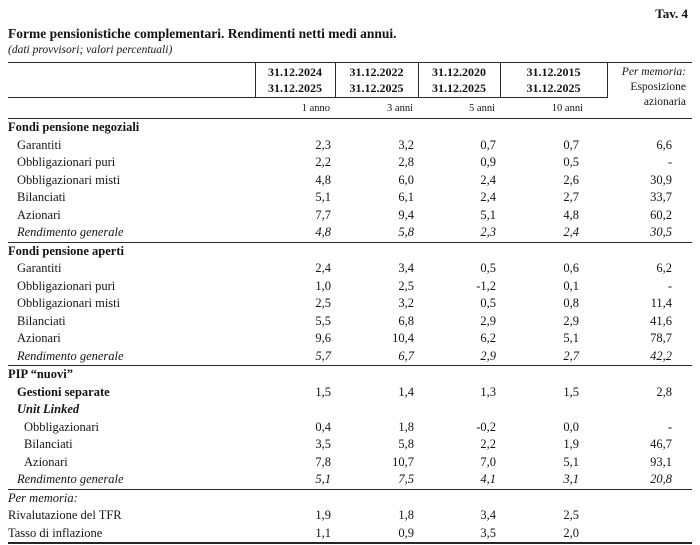 The image size is (700, 545). Describe the element at coordinates (571, 179) in the screenshot. I see `value-cell: 2,6` at that location.